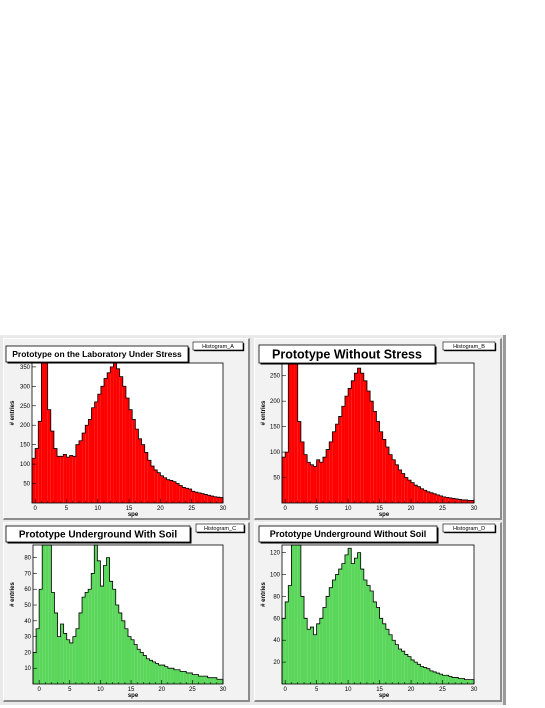 The height and width of the screenshot is (708, 545). I want to click on y-tick-label: 200, so click(25, 426).